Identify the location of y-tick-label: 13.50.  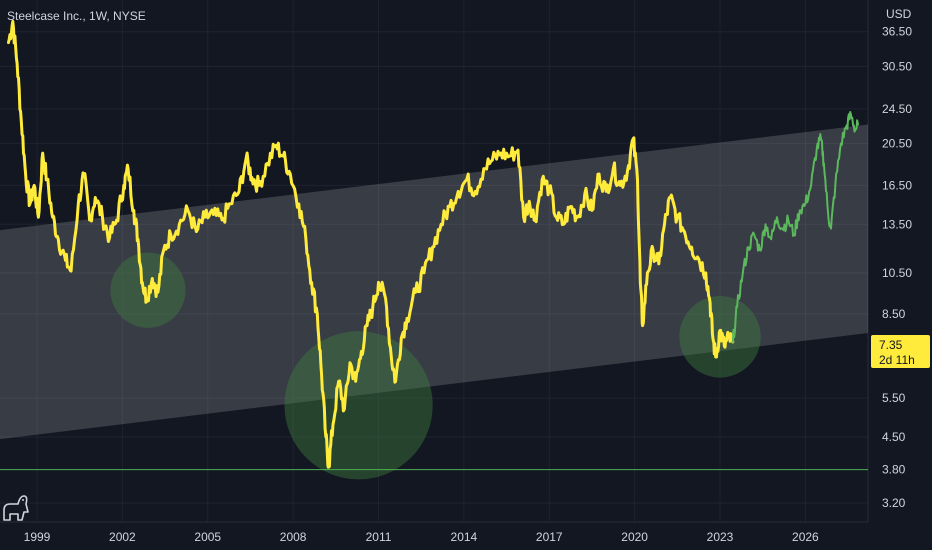
(897, 224).